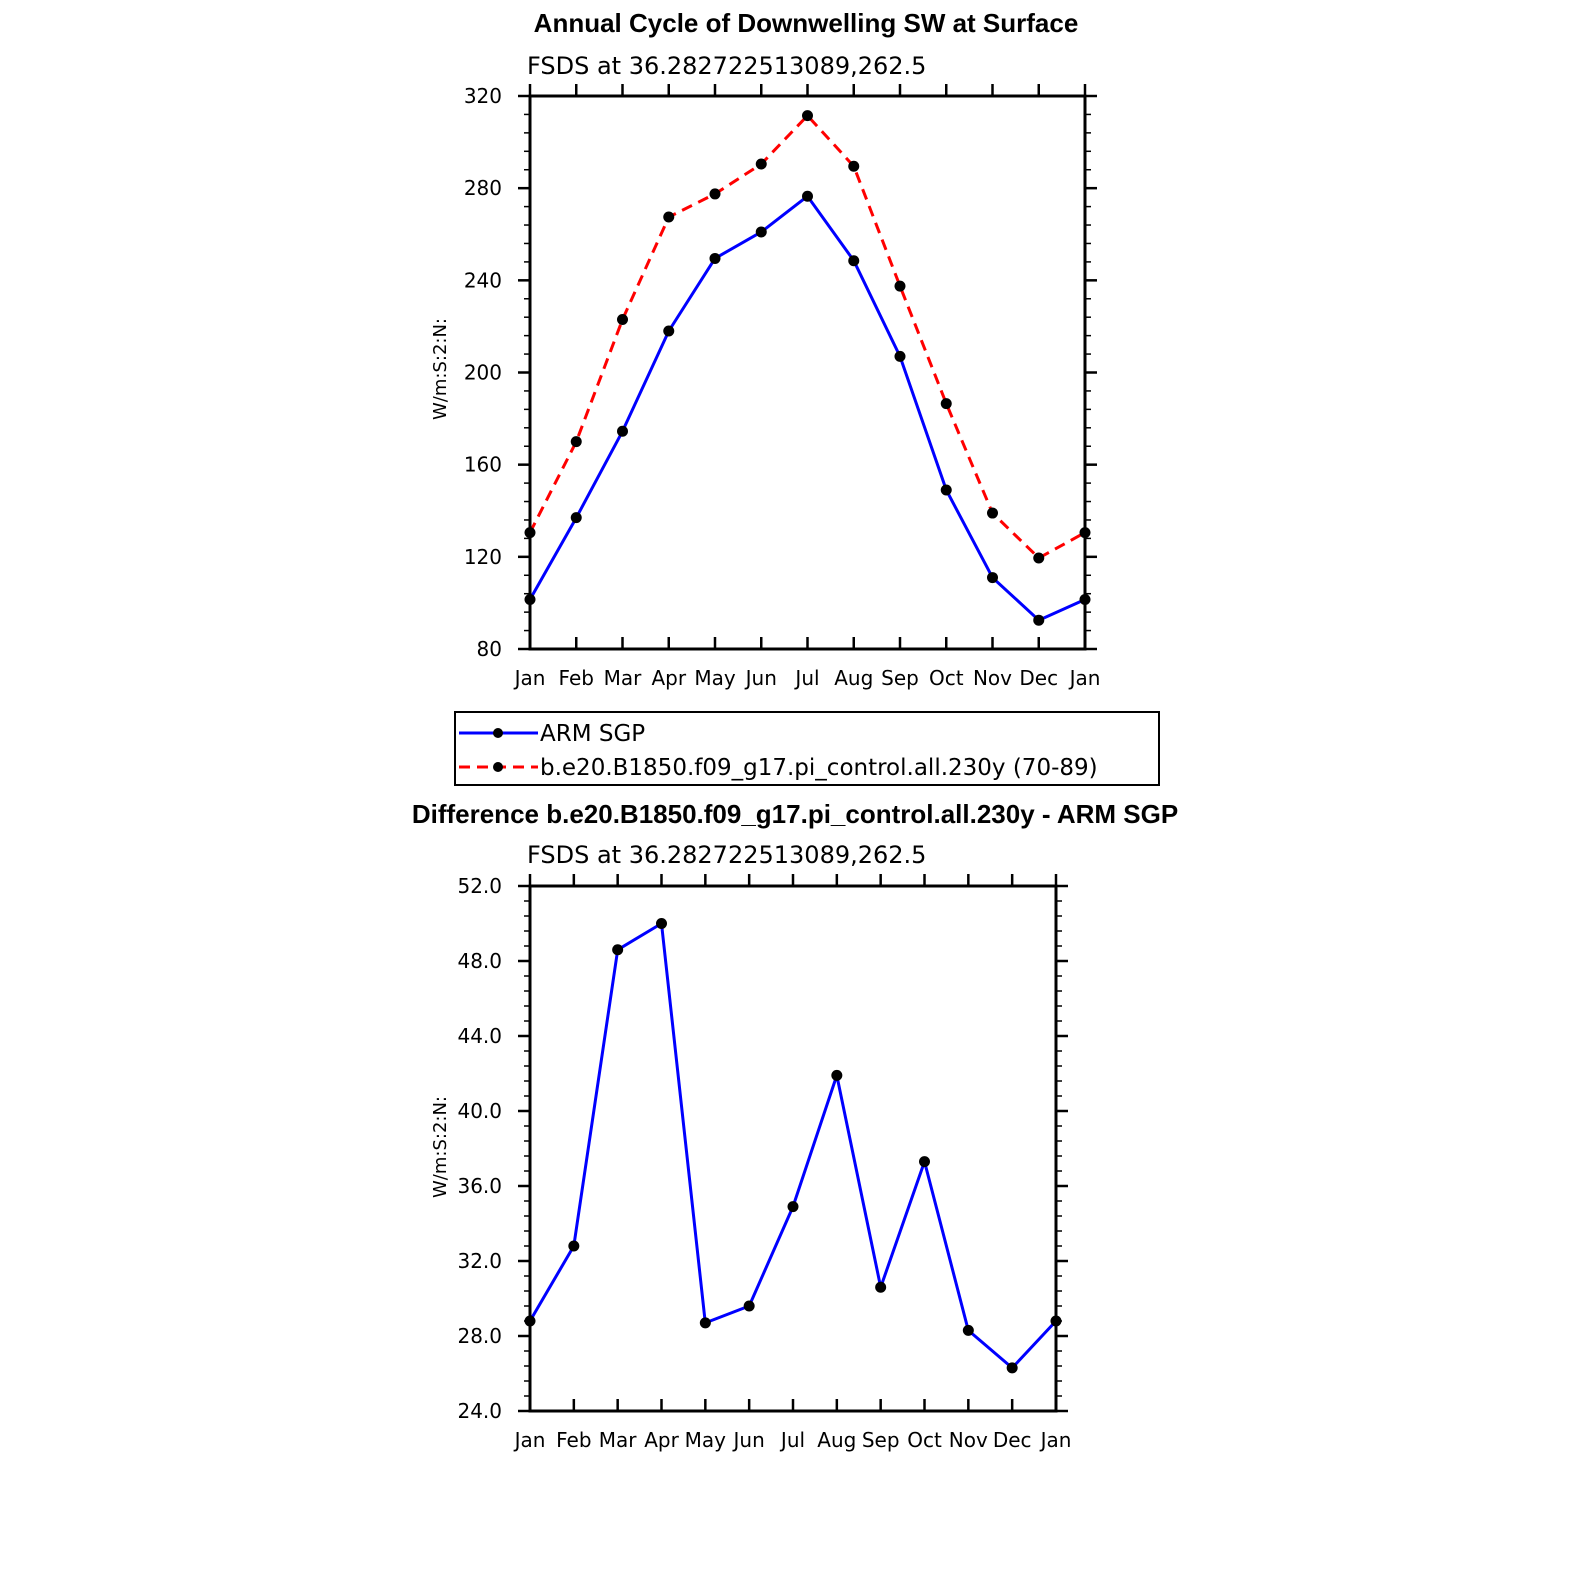 Image resolution: width=1574 pixels, height=1574 pixels. What do you see at coordinates (483, 96) in the screenshot?
I see `y-tick-label: 320` at bounding box center [483, 96].